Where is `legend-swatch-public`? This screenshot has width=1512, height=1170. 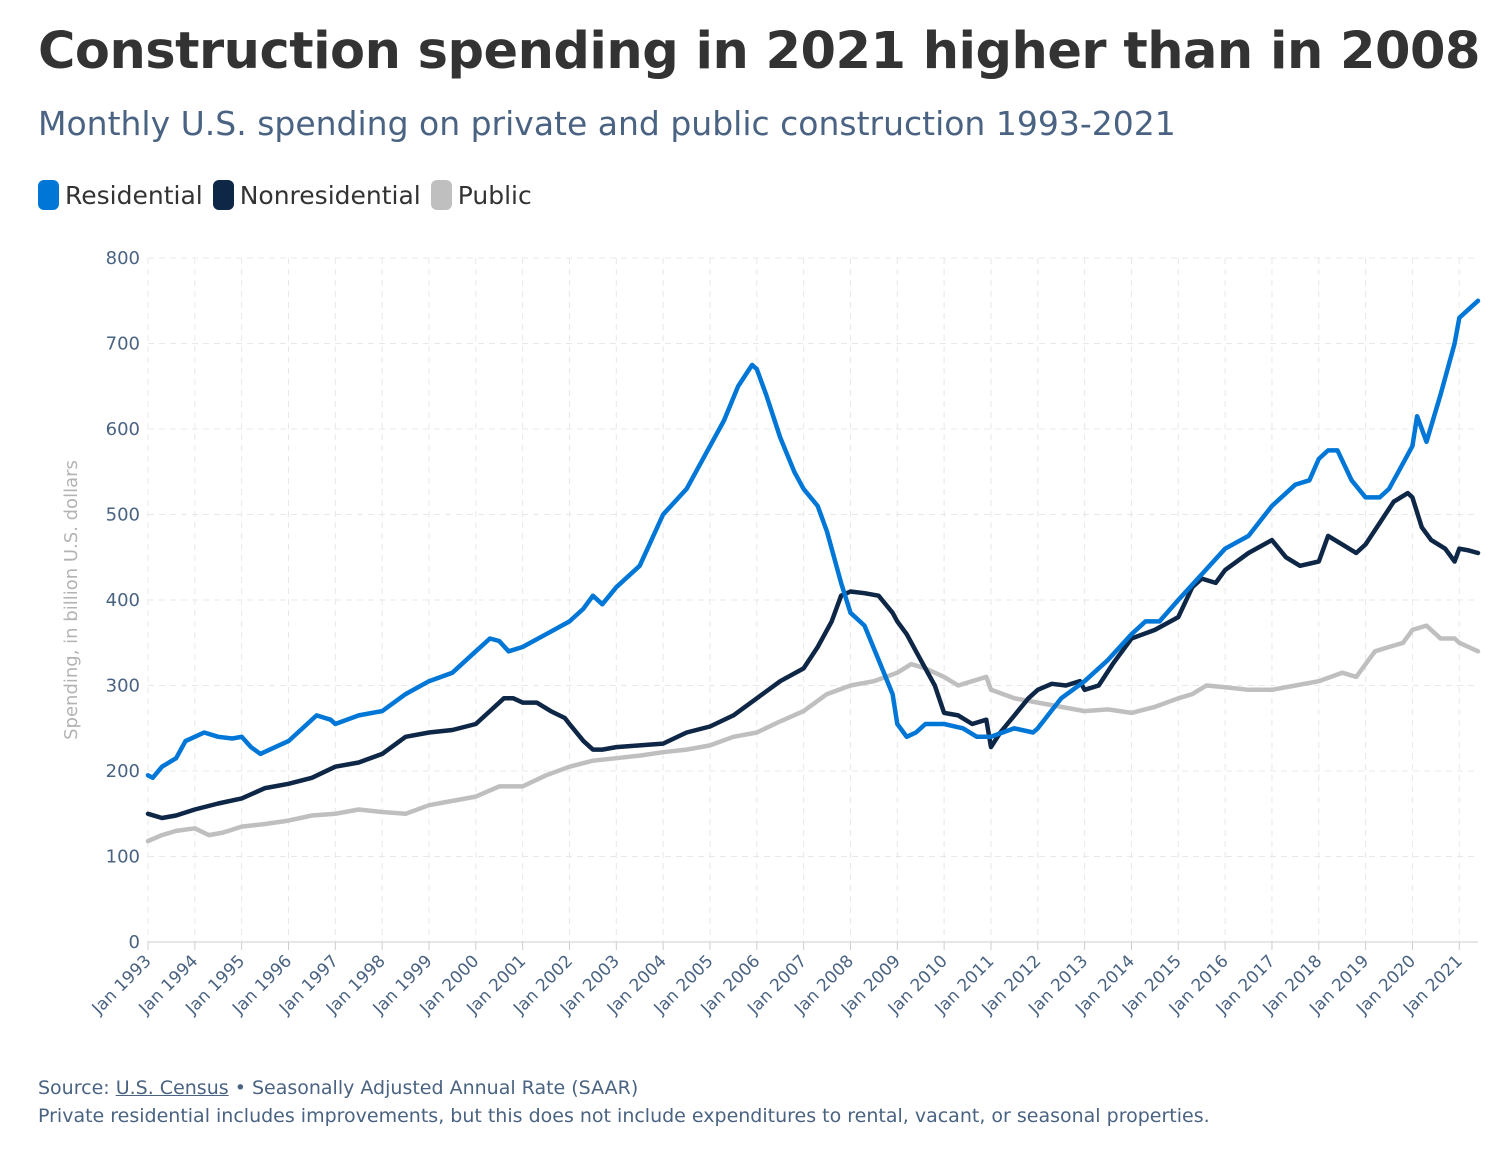 legend-swatch-public is located at coordinates (441, 195).